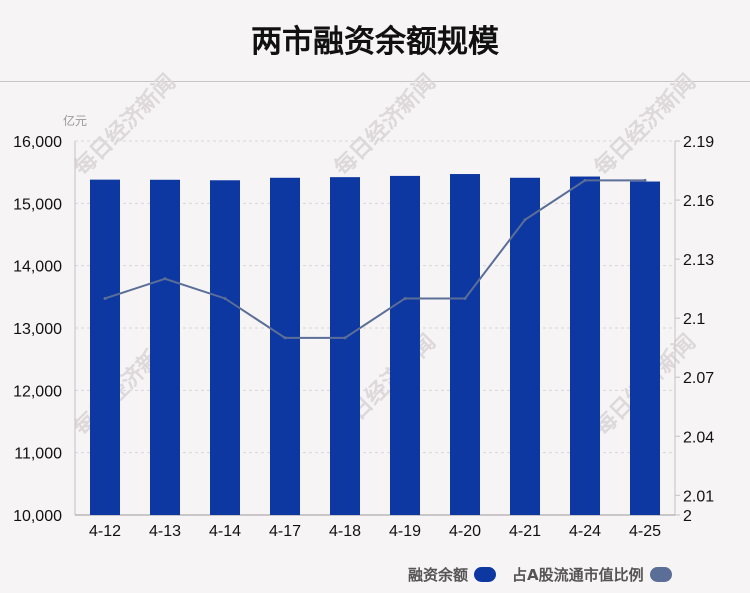 This screenshot has width=750, height=593. What do you see at coordinates (465, 531) in the screenshot?
I see `x-tick-label: 4-20` at bounding box center [465, 531].